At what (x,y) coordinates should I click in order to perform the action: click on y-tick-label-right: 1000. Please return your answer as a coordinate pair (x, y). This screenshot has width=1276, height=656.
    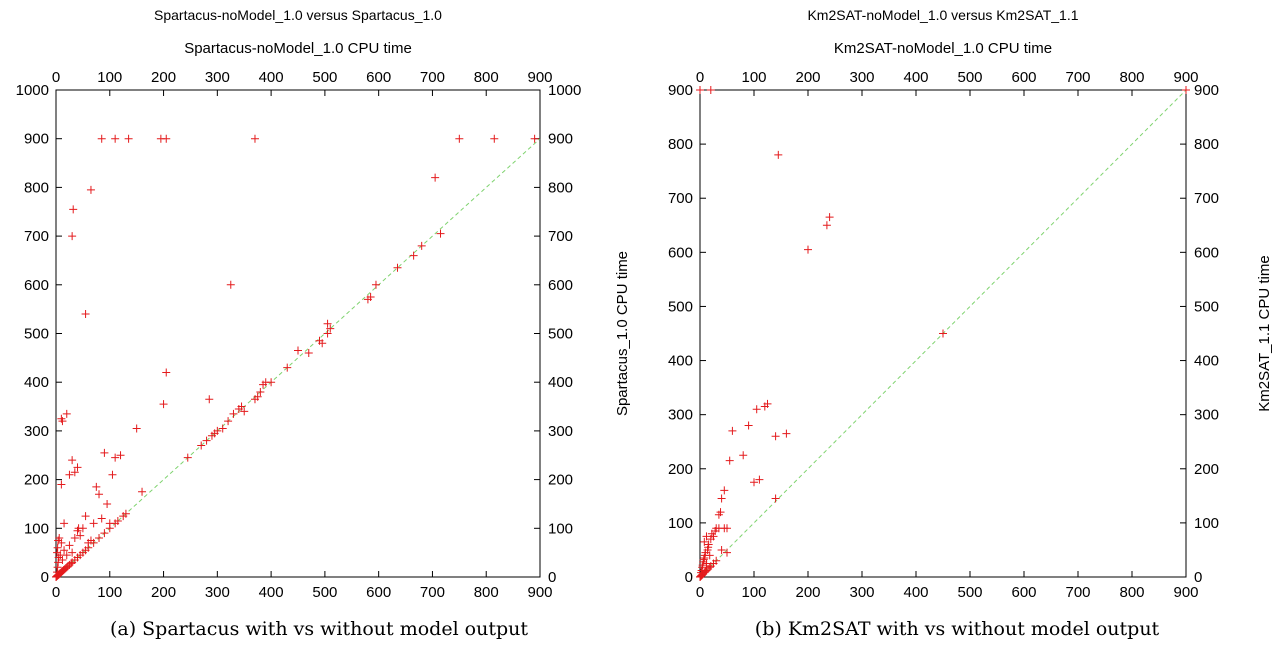
    Looking at the image, I should click on (564, 90).